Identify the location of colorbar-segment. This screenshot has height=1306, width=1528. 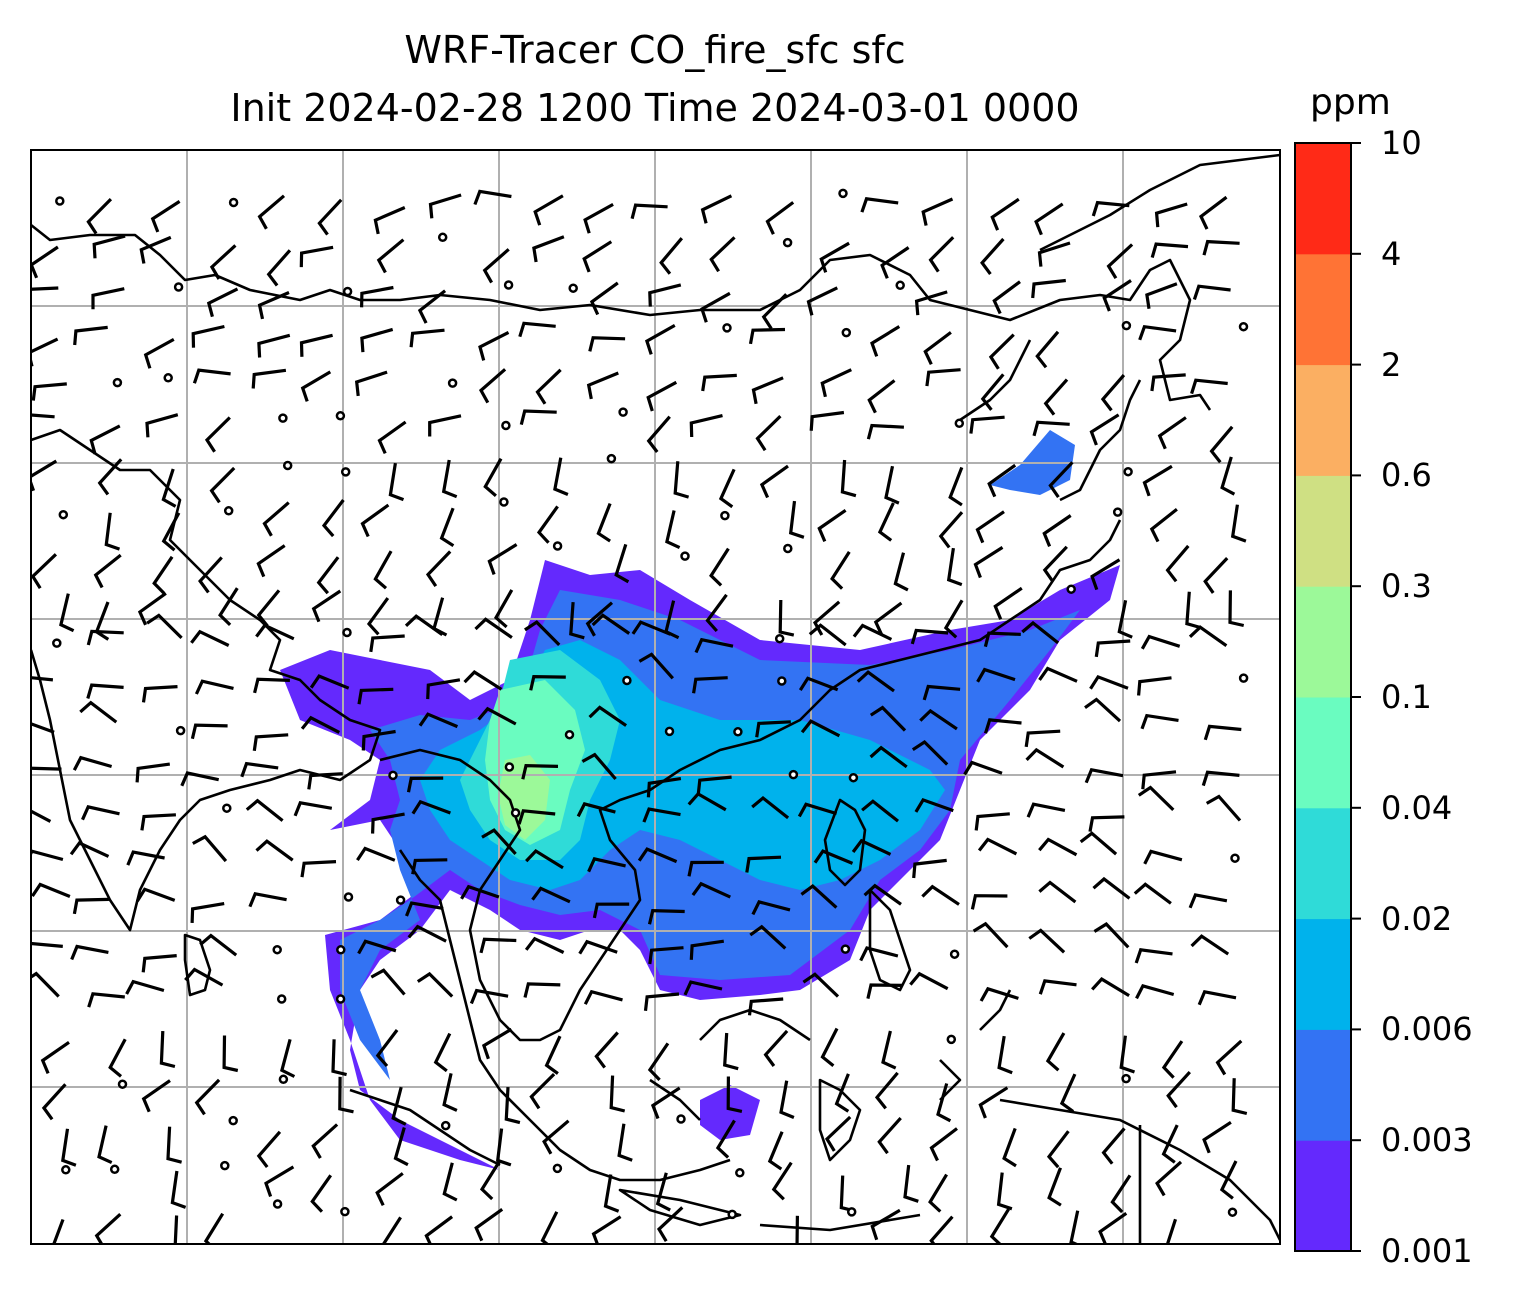
(1323, 531).